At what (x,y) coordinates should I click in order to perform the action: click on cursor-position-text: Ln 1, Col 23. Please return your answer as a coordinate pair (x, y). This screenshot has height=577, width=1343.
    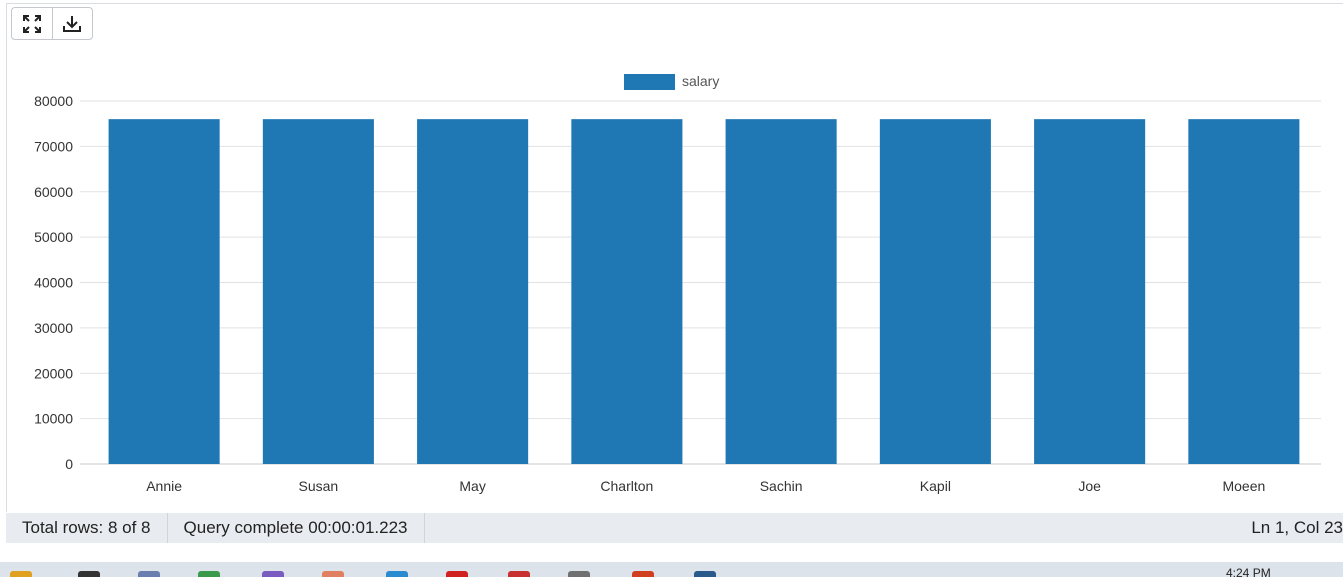
    Looking at the image, I should click on (1297, 527).